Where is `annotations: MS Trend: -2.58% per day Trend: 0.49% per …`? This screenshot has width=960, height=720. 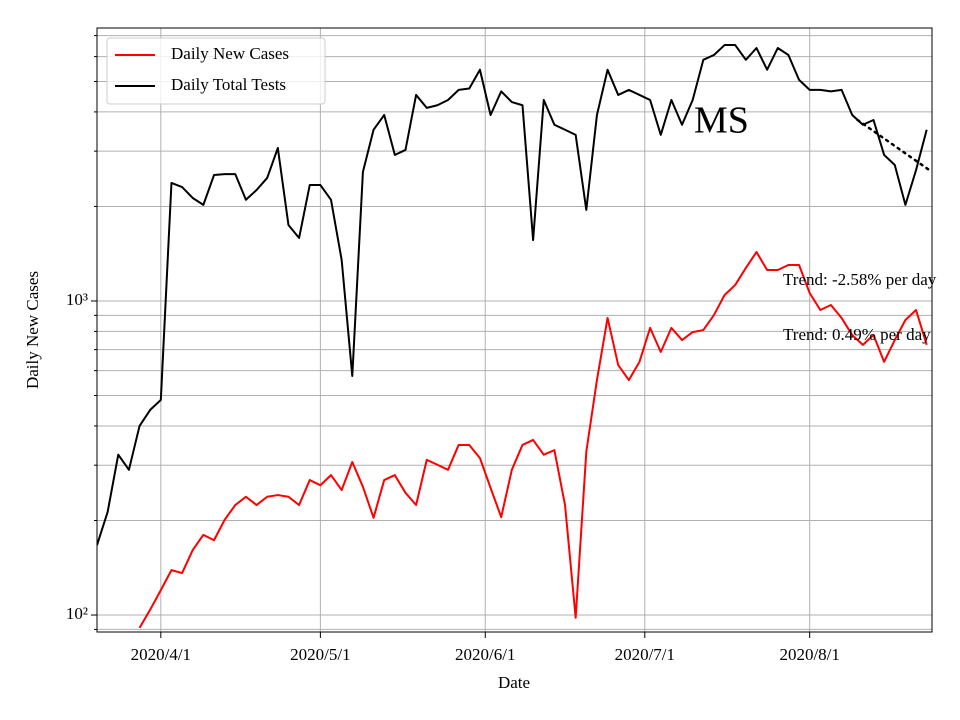 annotations: MS Trend: -2.58% per day Trend: 0.49% per … is located at coordinates (815, 222).